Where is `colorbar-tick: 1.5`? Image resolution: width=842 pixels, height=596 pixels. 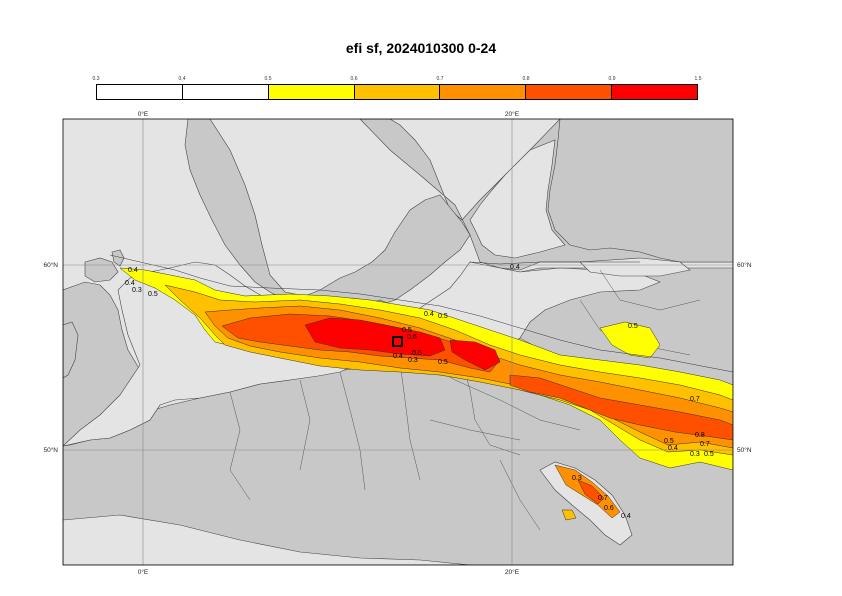
colorbar-tick: 1.5 is located at coordinates (698, 79).